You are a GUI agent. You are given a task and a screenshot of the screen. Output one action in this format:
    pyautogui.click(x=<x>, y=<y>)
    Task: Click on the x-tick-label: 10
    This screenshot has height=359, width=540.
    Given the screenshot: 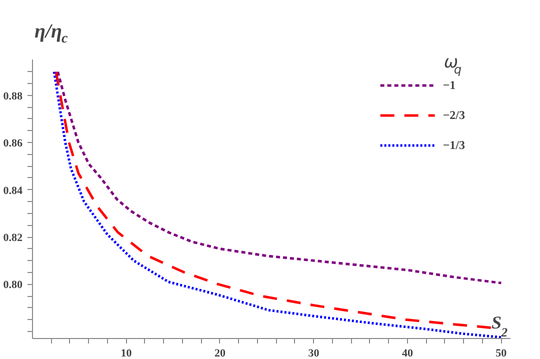 What is the action you would take?
    pyautogui.click(x=126, y=353)
    